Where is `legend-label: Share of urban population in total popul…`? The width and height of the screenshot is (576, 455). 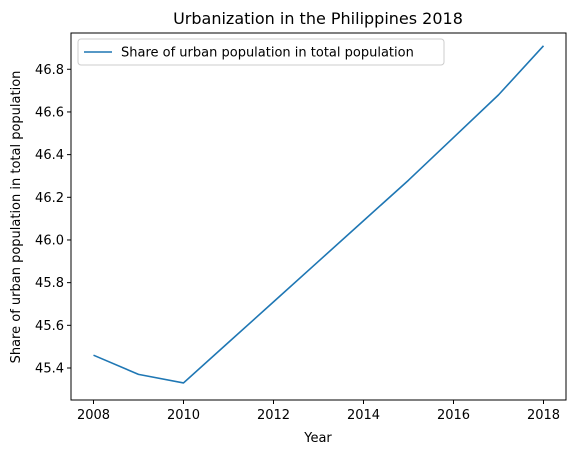
legend-label: Share of urban population in total popul… is located at coordinates (267, 53).